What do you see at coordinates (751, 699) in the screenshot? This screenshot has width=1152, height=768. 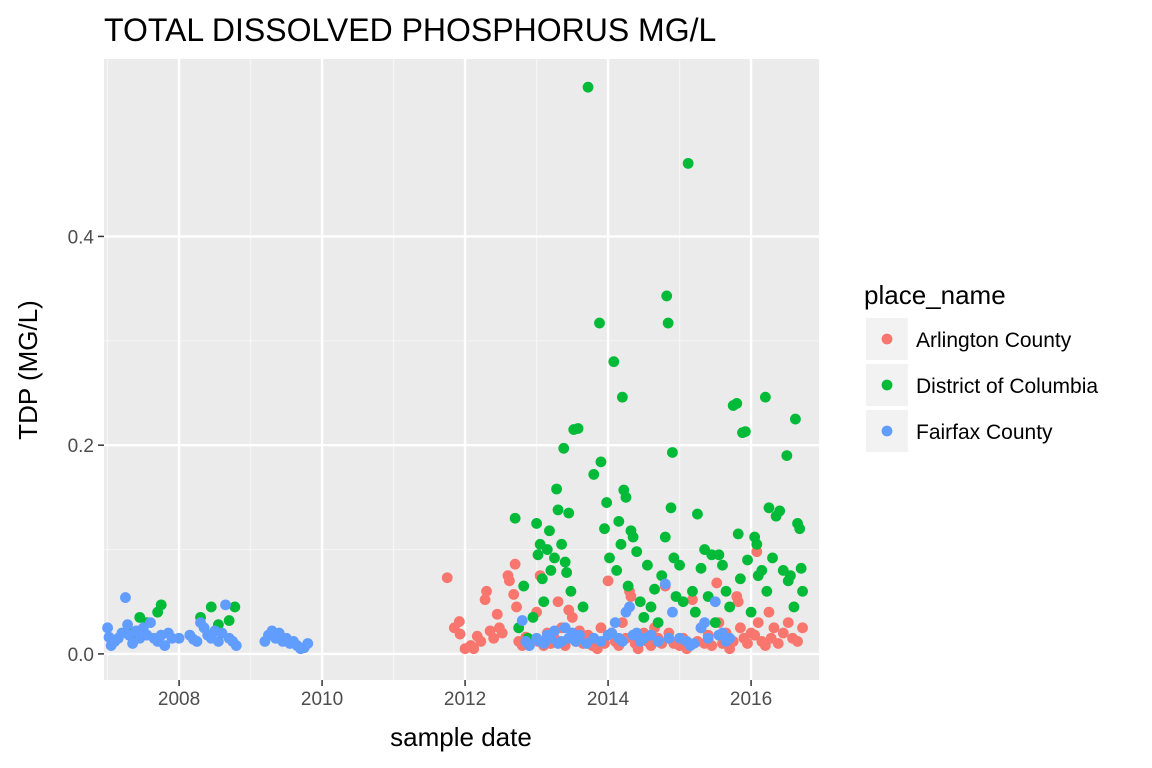 I see `x-tick-label: 2016` at bounding box center [751, 699].